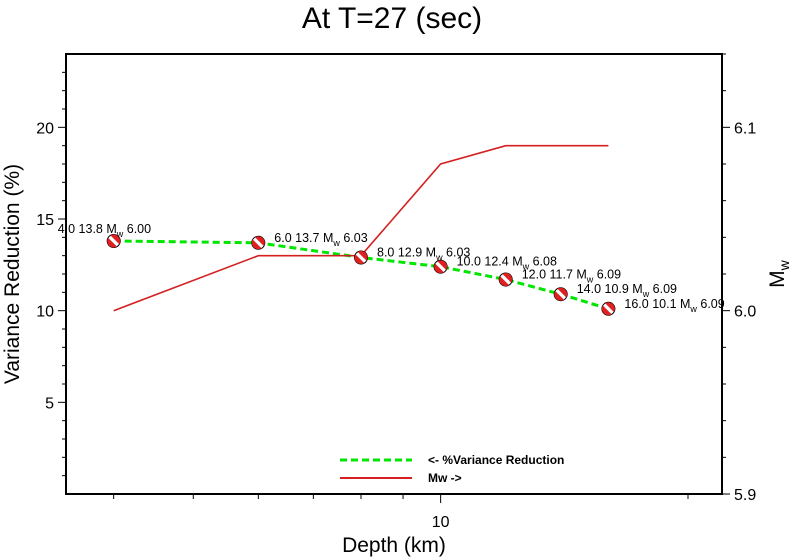 This screenshot has width=800, height=558. What do you see at coordinates (745, 128) in the screenshot?
I see `y2-tick-label: 6.1` at bounding box center [745, 128].